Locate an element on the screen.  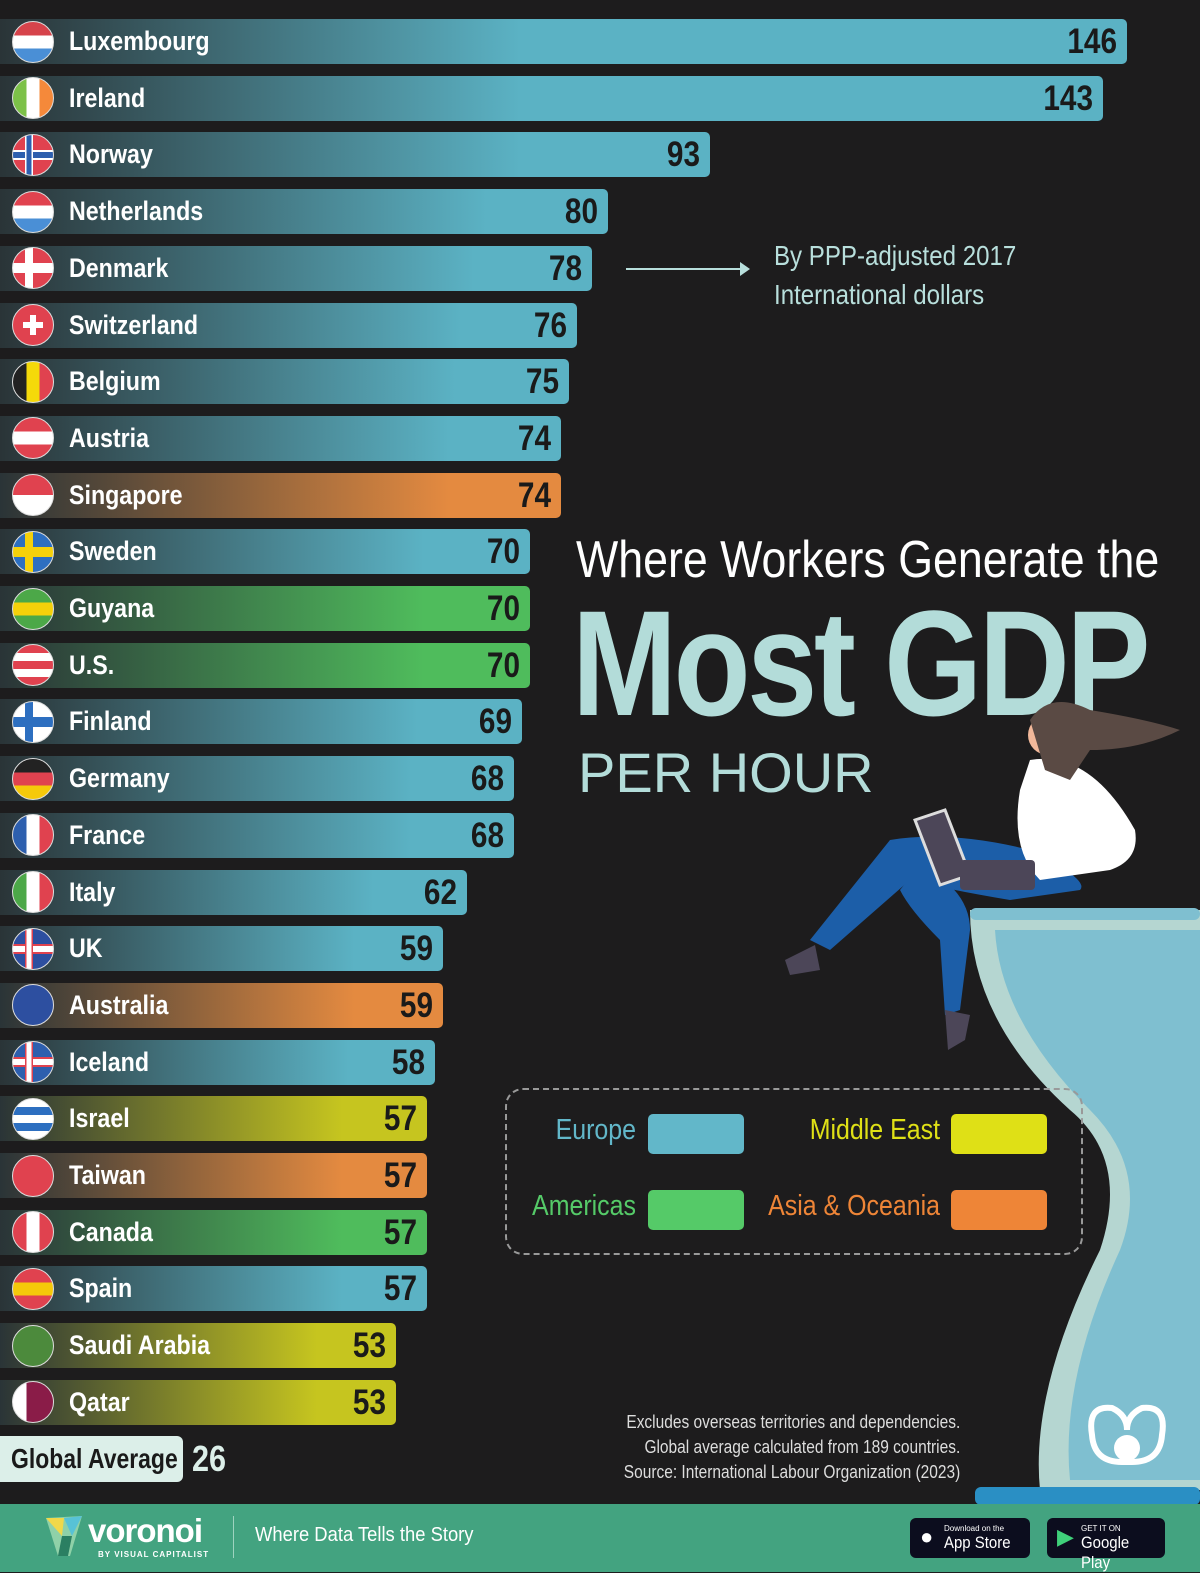
flag-qatar-icon is located at coordinates (33, 1402).